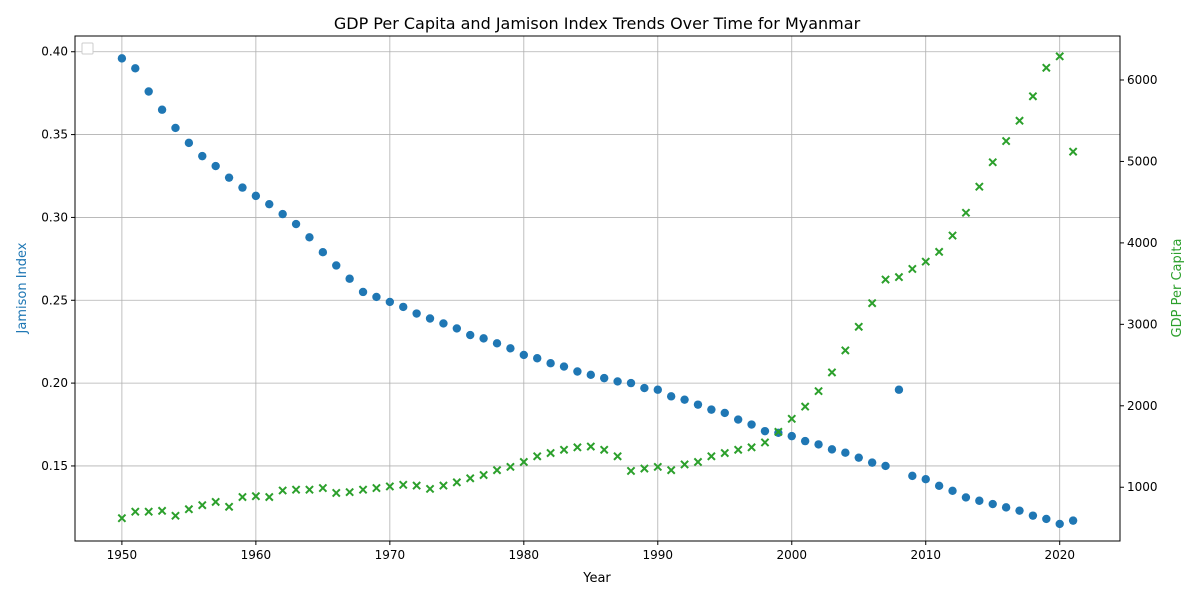 The image size is (1200, 600). I want to click on right-tick-label: 3000, so click(1142, 324).